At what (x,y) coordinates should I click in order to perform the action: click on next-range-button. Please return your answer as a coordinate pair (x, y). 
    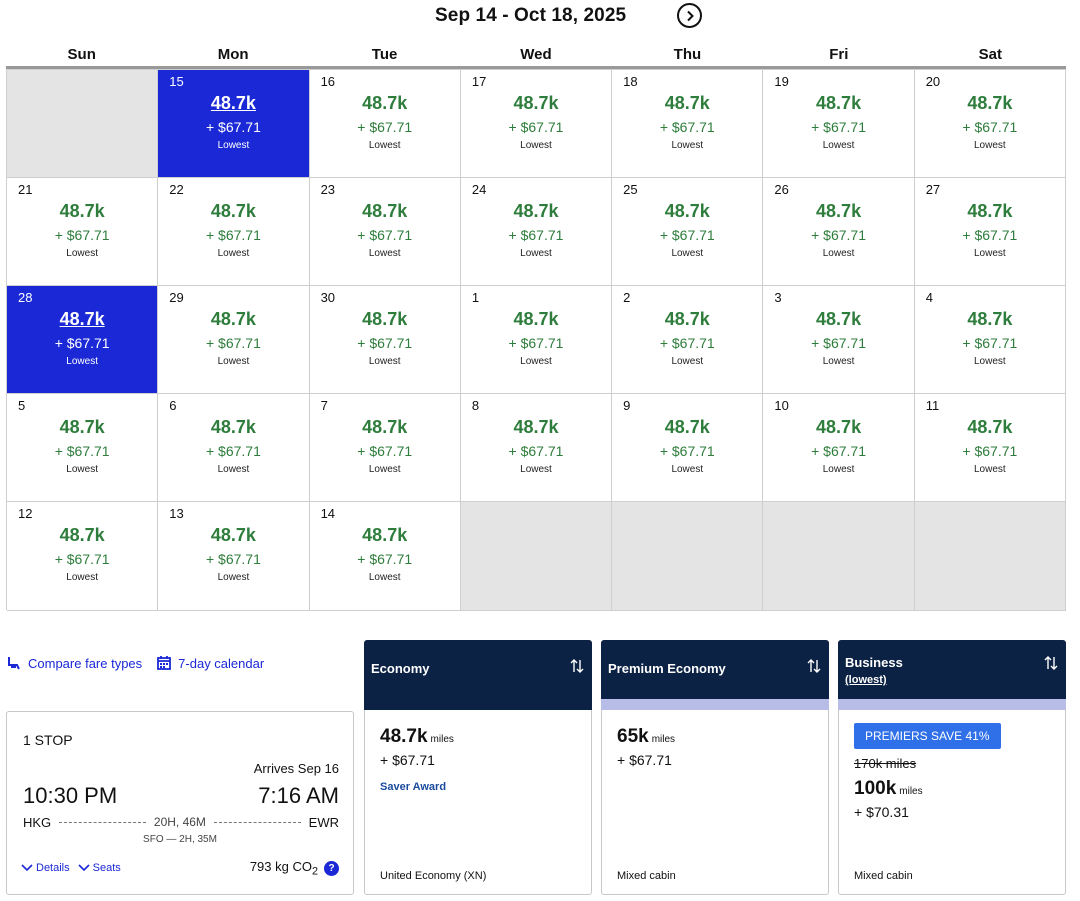
    Looking at the image, I should click on (689, 15).